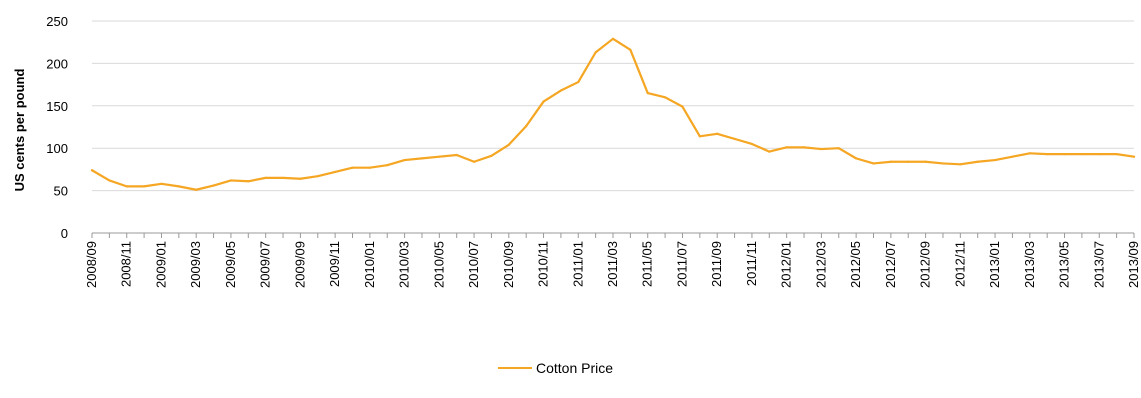 Image resolution: width=1141 pixels, height=398 pixels. I want to click on x-tick-label: 2011/03, so click(612, 264).